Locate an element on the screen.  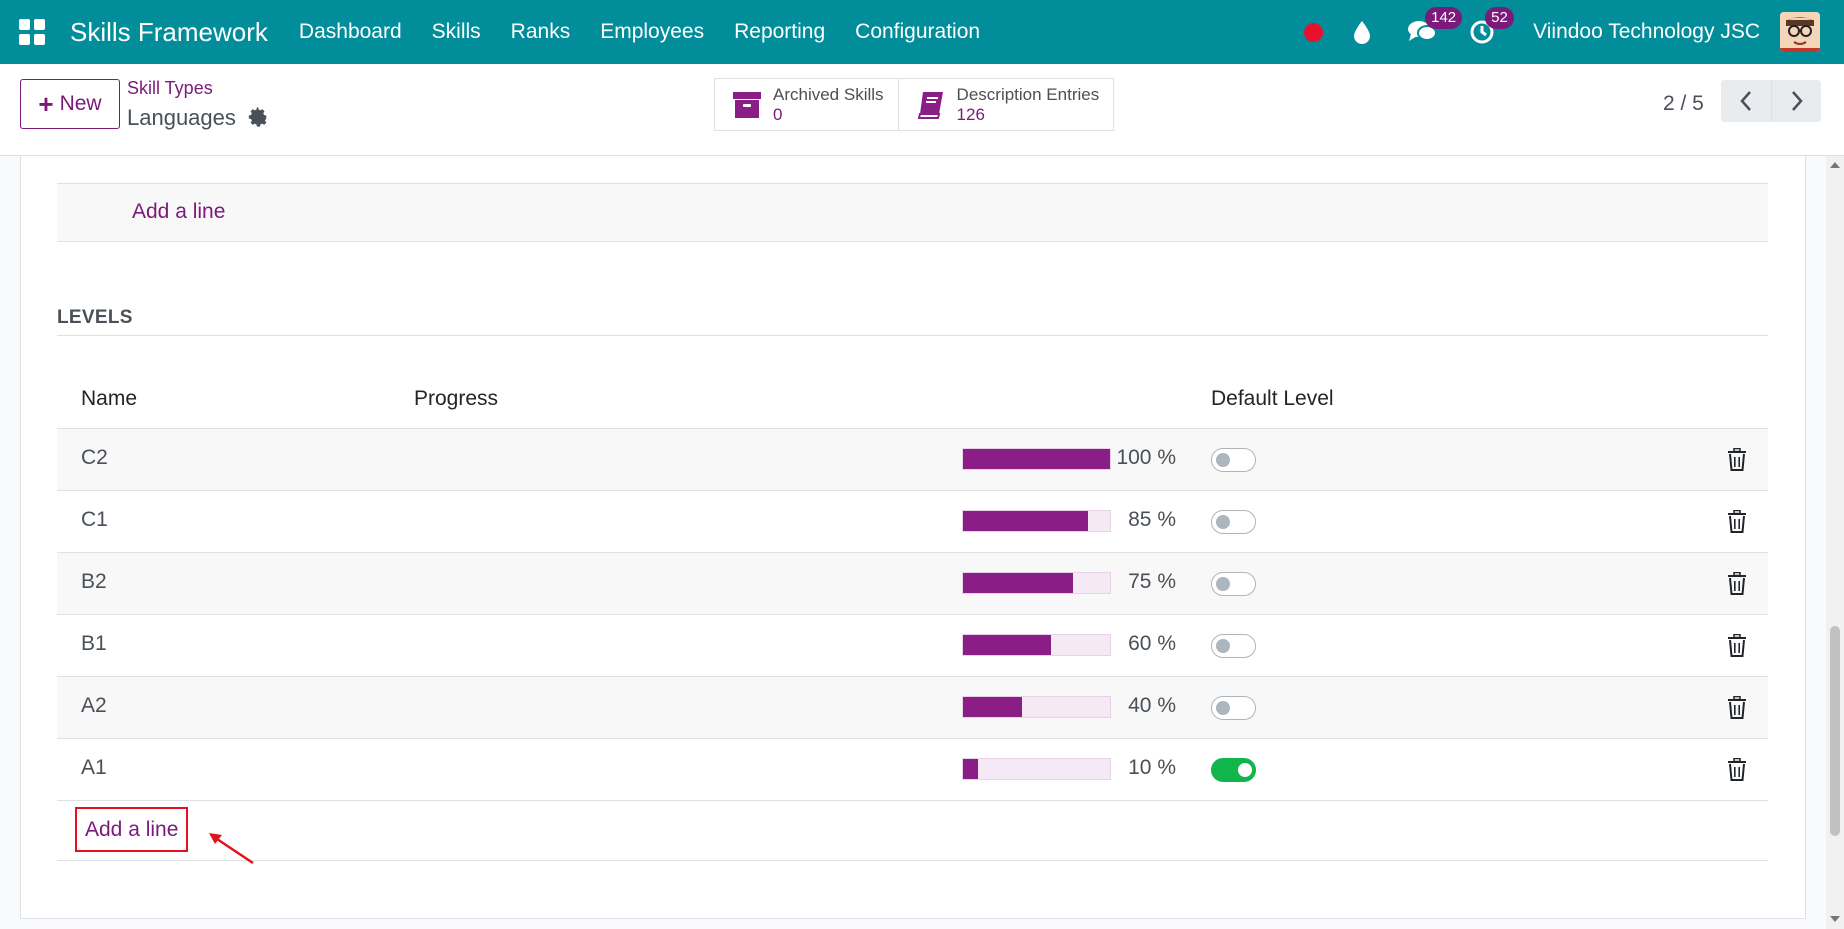
table-header: Name Progress Default Level is located at coordinates (912, 400).